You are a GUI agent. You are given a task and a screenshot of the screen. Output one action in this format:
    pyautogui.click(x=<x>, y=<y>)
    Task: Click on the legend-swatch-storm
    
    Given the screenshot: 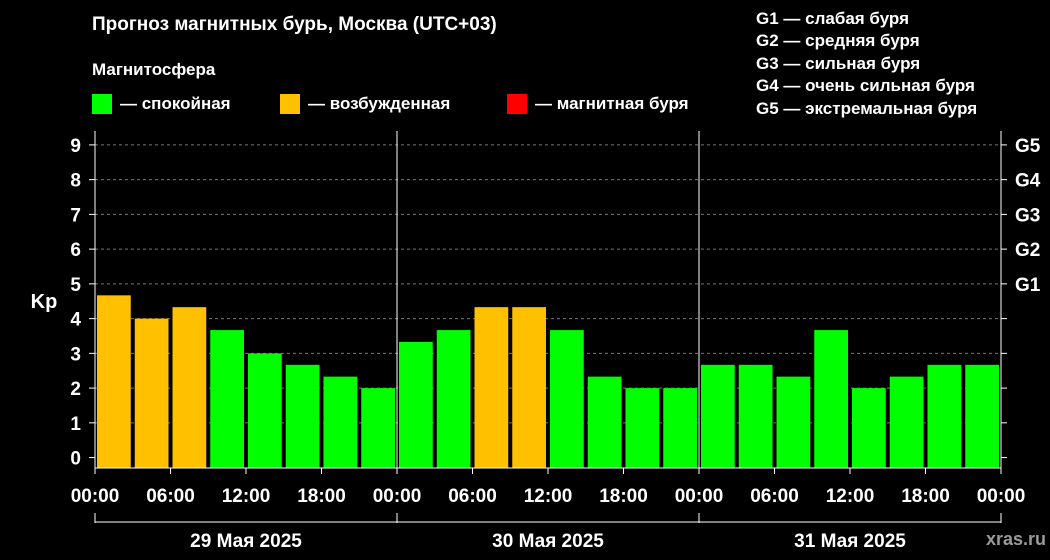 What is the action you would take?
    pyautogui.click(x=517, y=104)
    